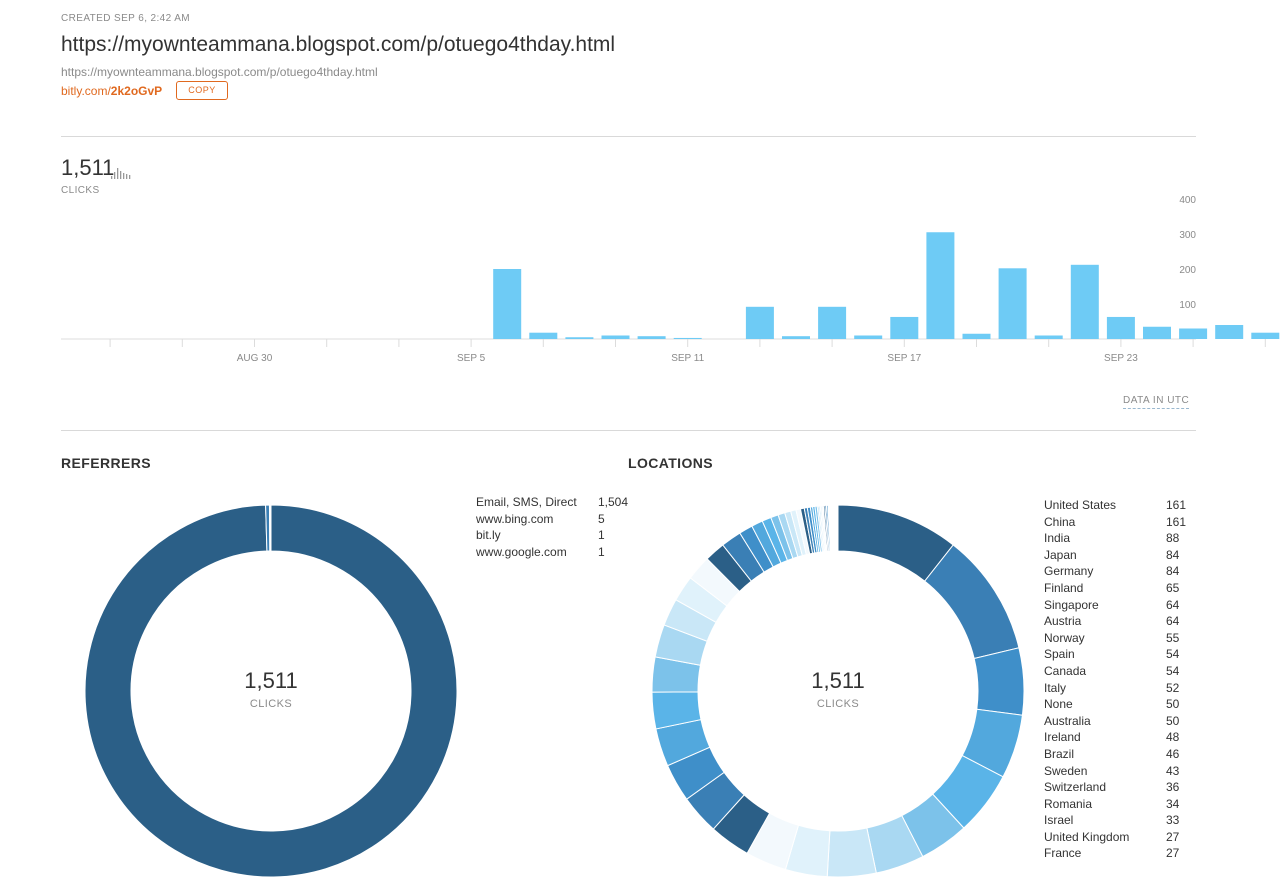 The image size is (1280, 896). Describe the element at coordinates (1059, 820) in the screenshot. I see `location-legend-name: Israel` at that location.